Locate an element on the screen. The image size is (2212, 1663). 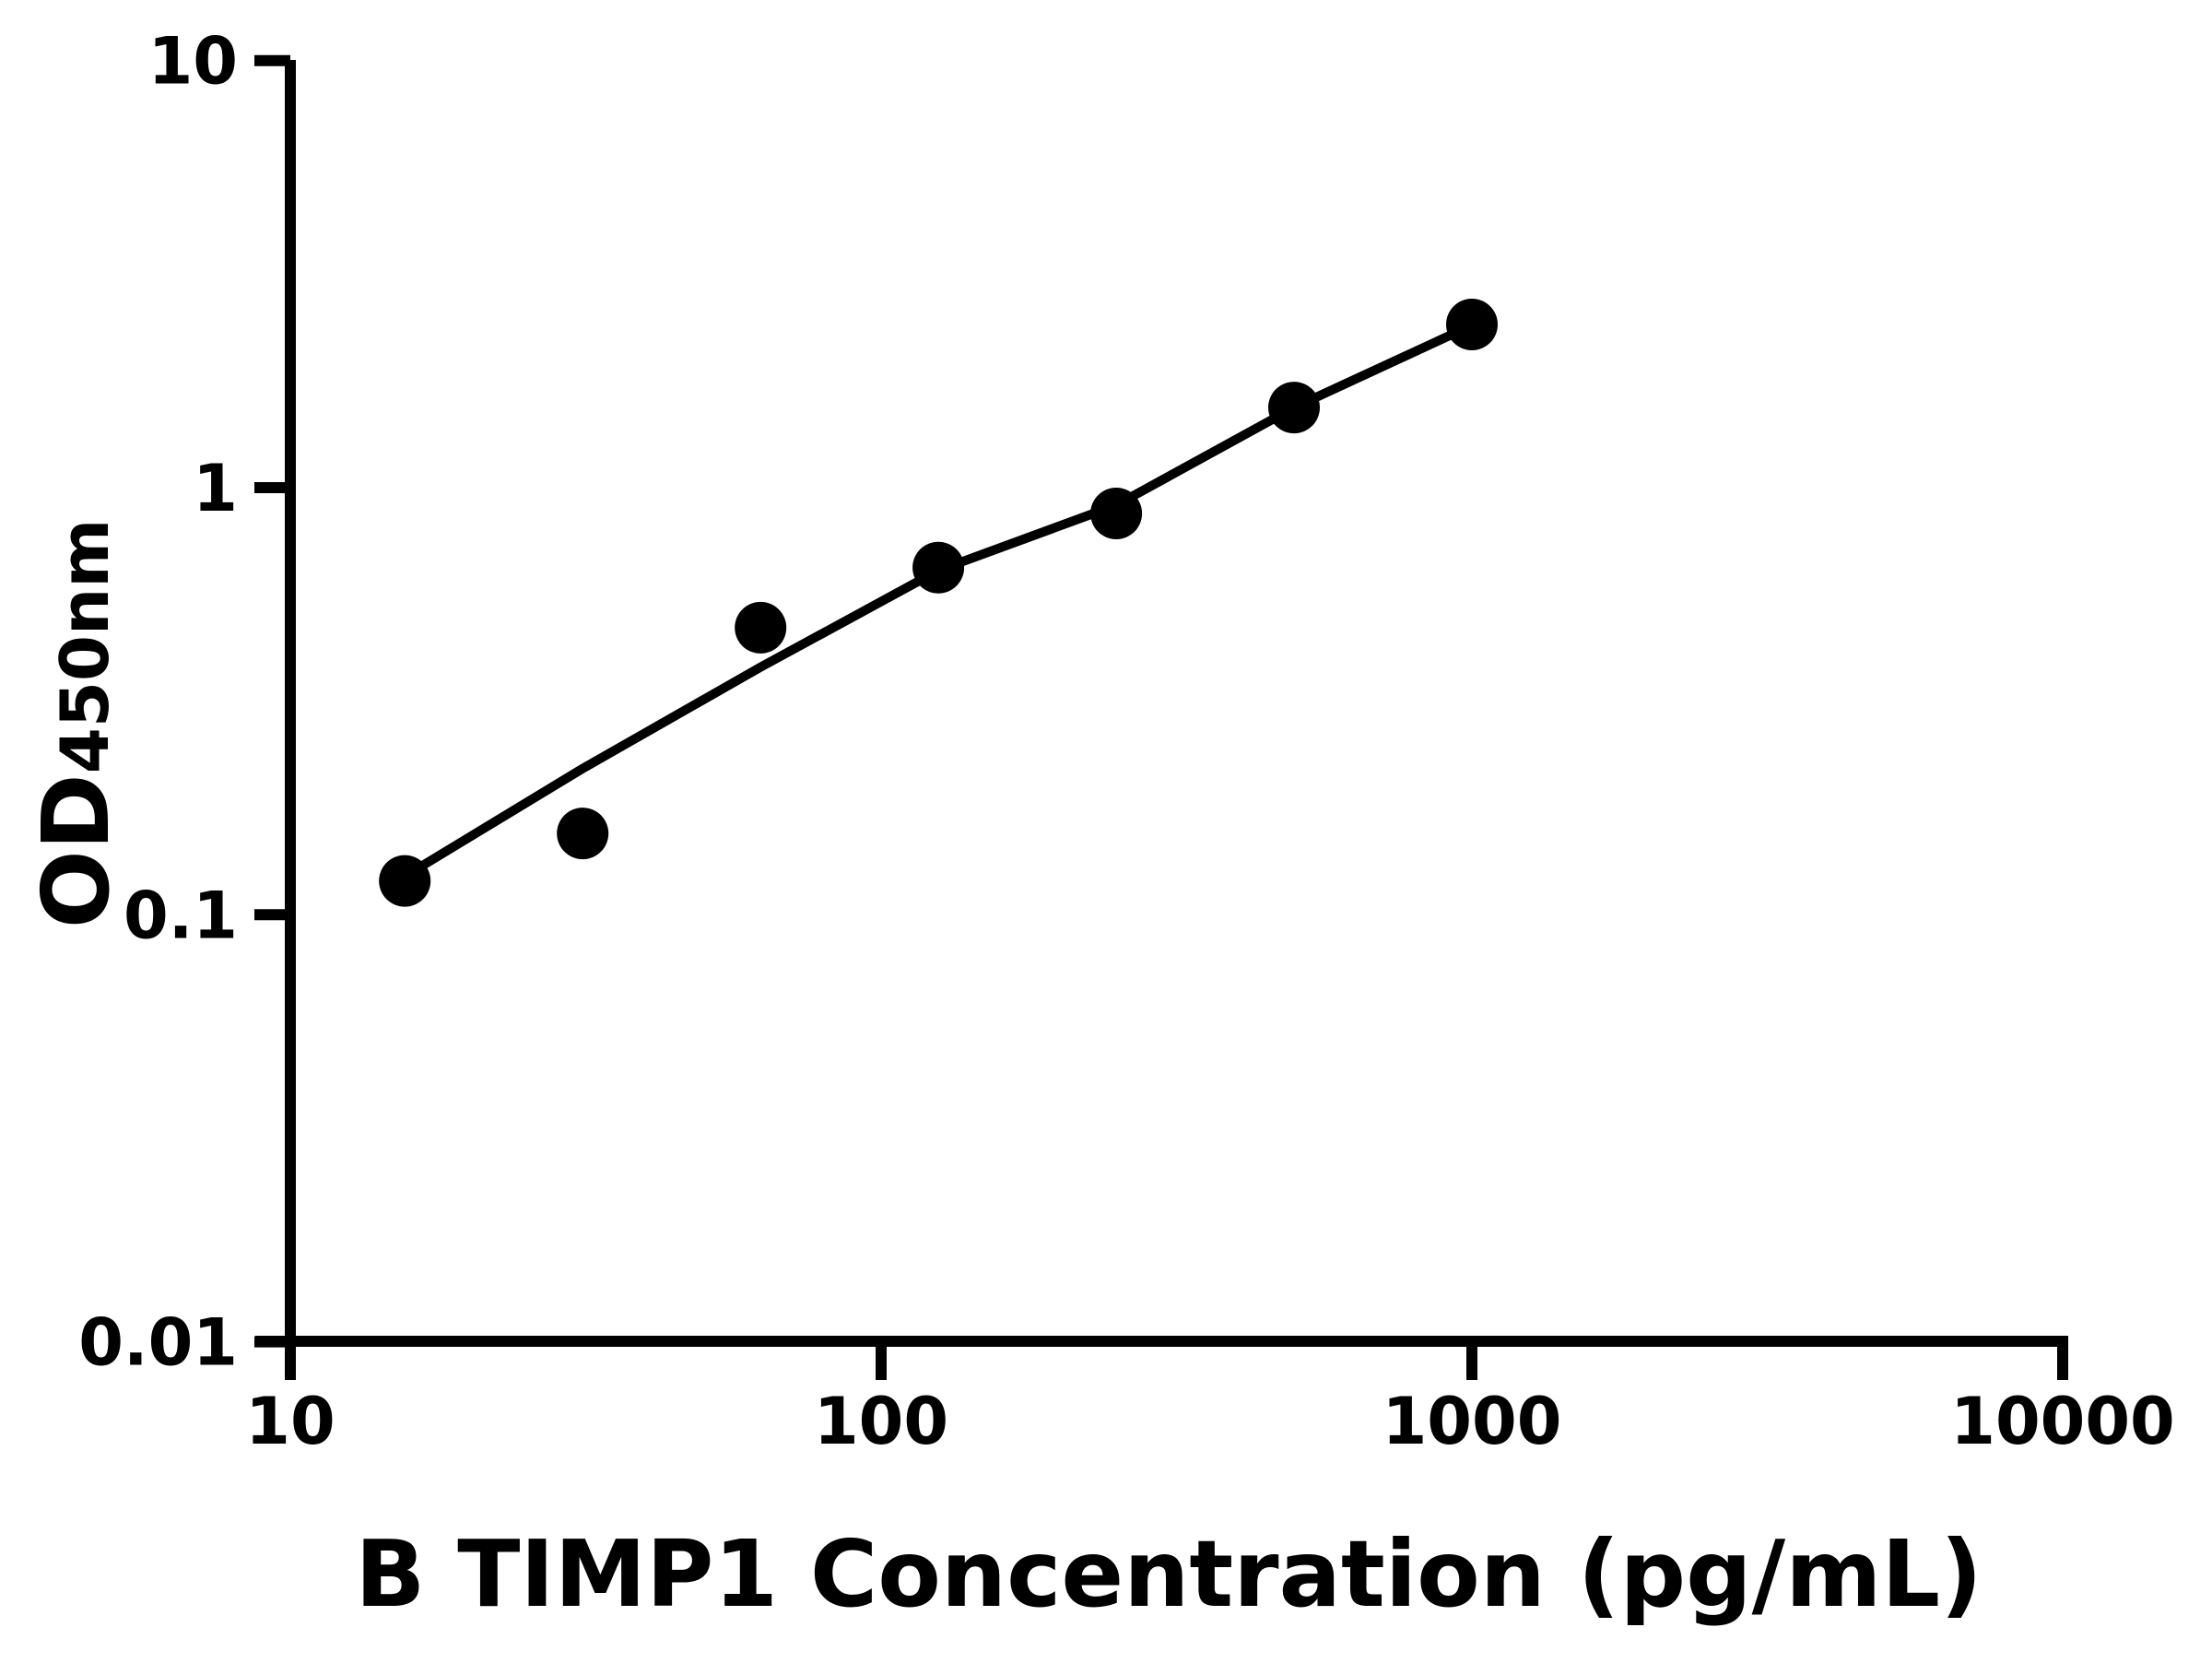
x-tick-label: 100 is located at coordinates (881, 1421).